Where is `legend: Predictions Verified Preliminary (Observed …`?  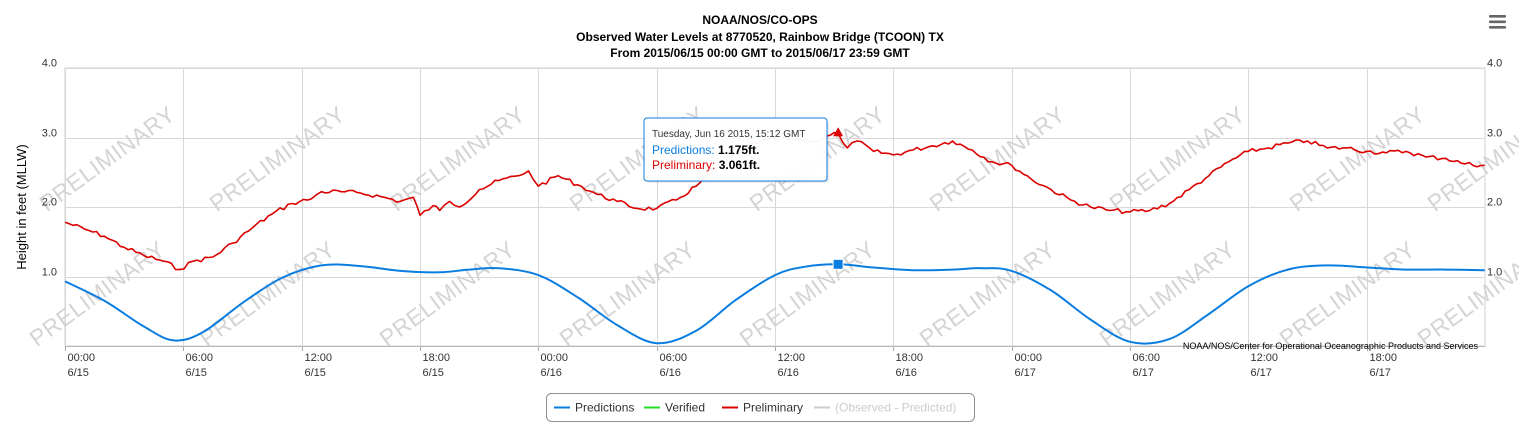 legend: Predictions Verified Preliminary (Observed … is located at coordinates (760, 407).